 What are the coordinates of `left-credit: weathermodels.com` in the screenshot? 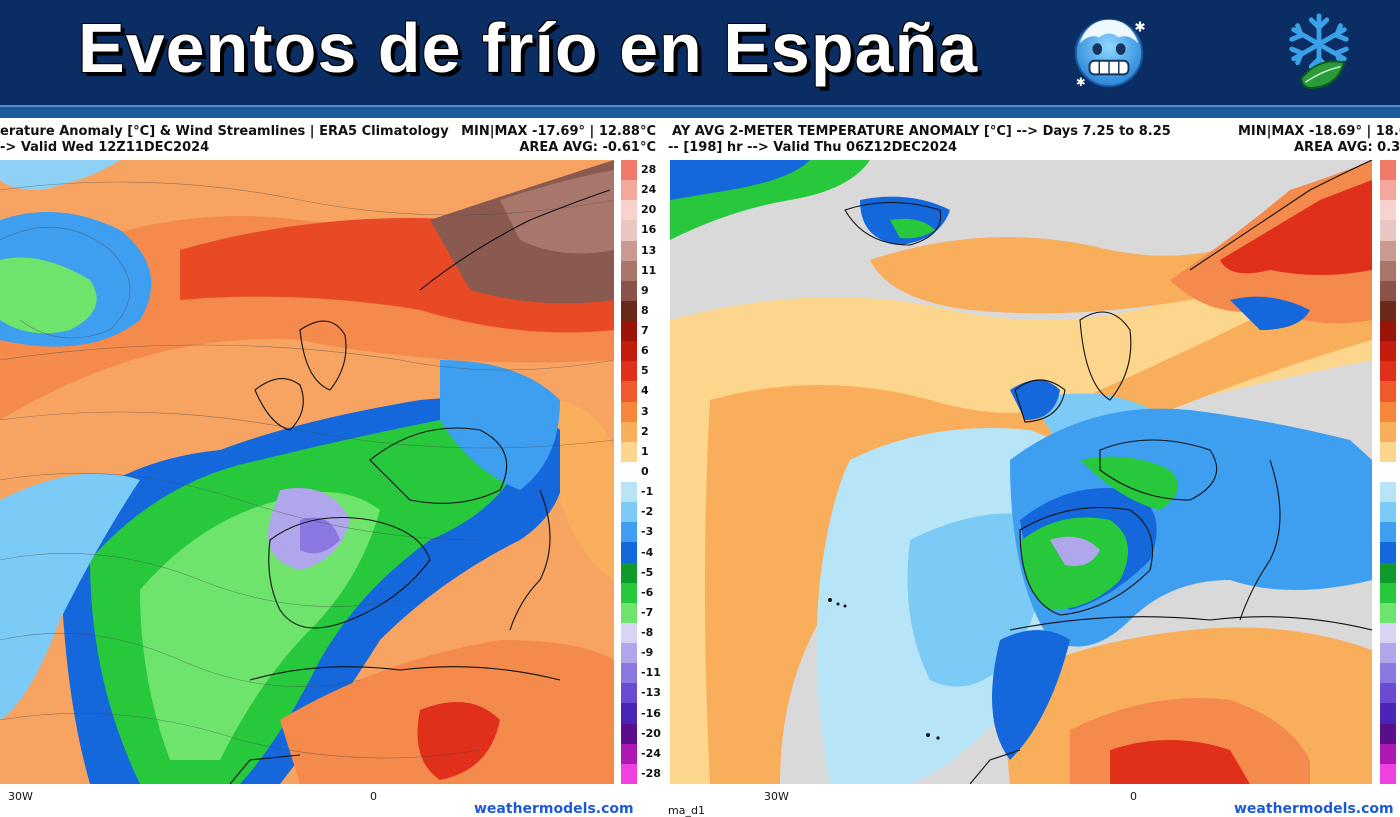 It's located at (554, 809).